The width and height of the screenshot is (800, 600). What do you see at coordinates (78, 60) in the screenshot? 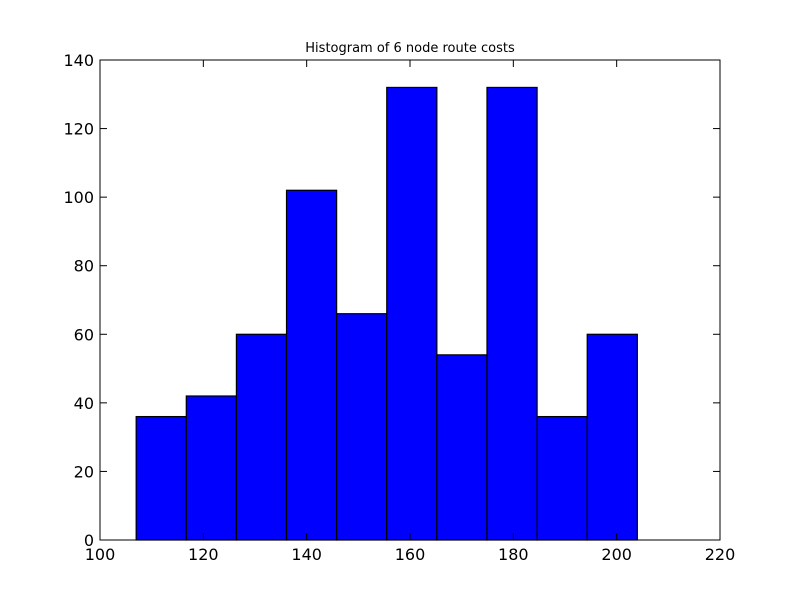
I see `y-tick-label-8: 140` at bounding box center [78, 60].